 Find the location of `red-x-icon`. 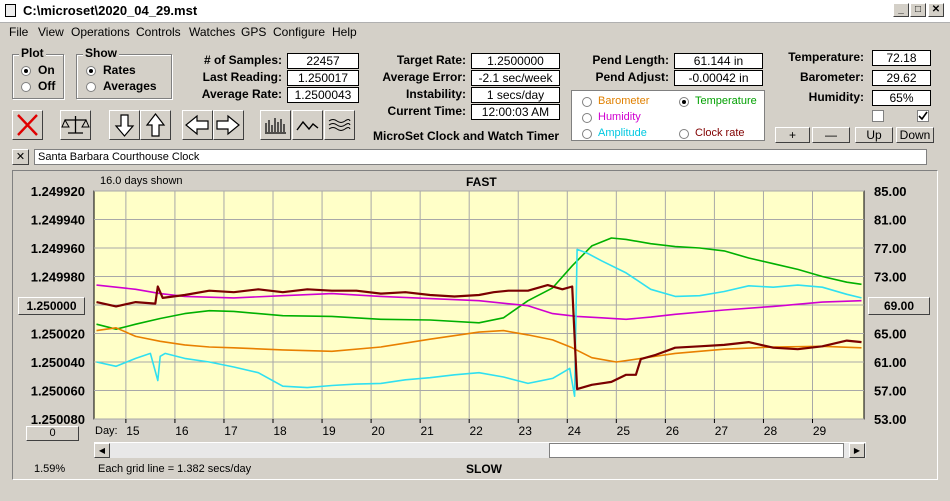

red-x-icon is located at coordinates (27, 125).